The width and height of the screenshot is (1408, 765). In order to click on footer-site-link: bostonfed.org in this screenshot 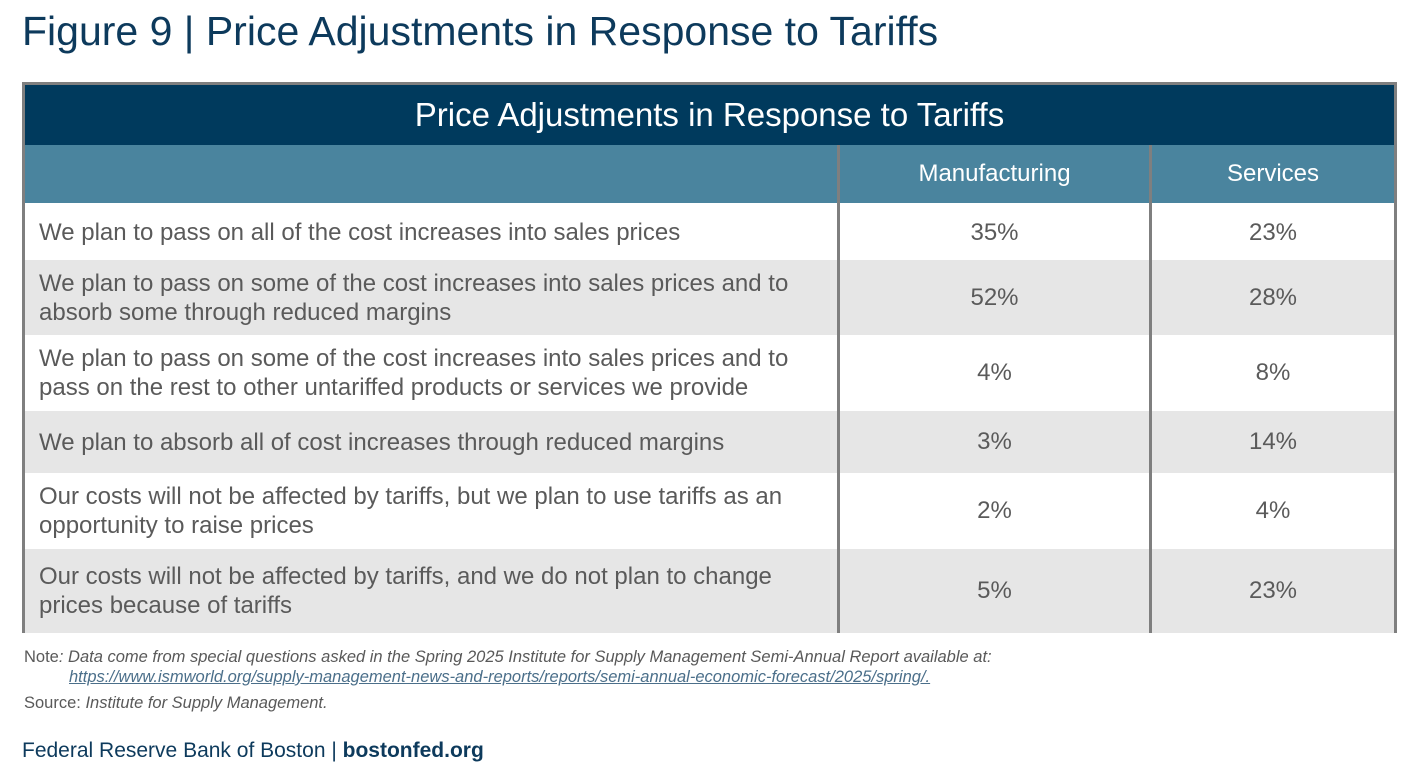, I will do `click(413, 750)`.